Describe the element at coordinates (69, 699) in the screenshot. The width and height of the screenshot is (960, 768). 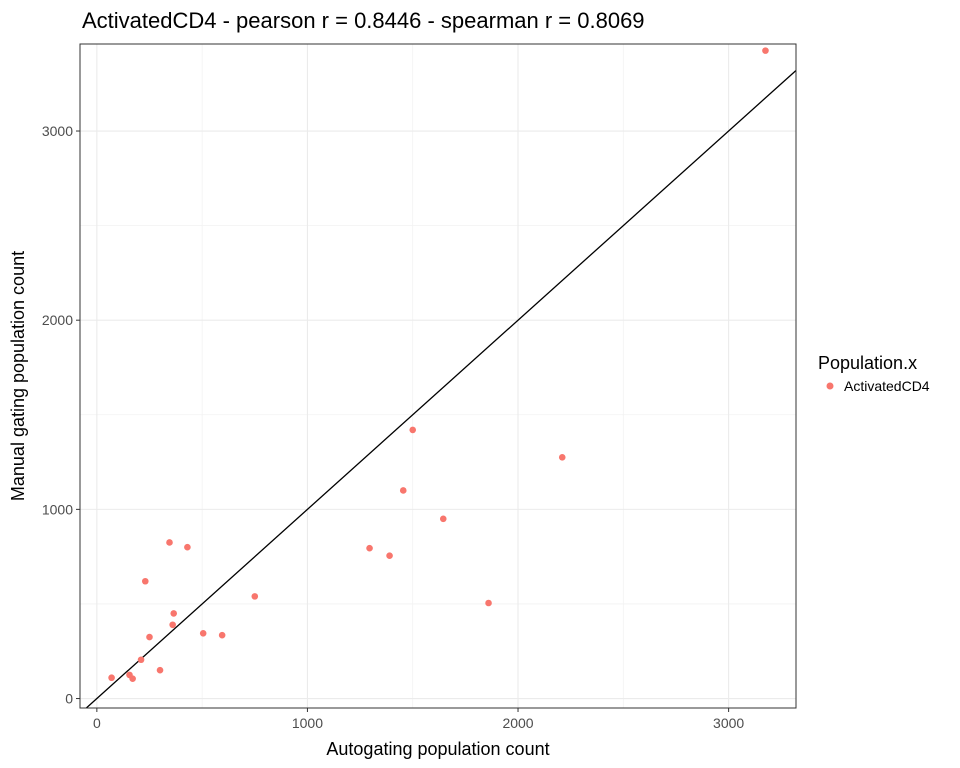
I see `y-tick-label: 0` at that location.